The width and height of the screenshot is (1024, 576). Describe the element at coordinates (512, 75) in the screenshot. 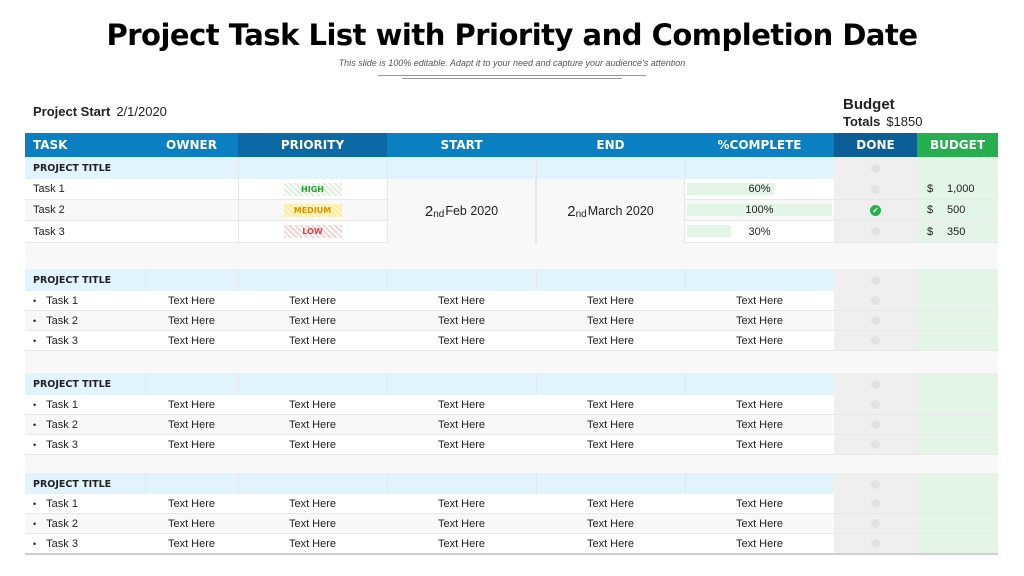

I see `subtitle-divider` at that location.